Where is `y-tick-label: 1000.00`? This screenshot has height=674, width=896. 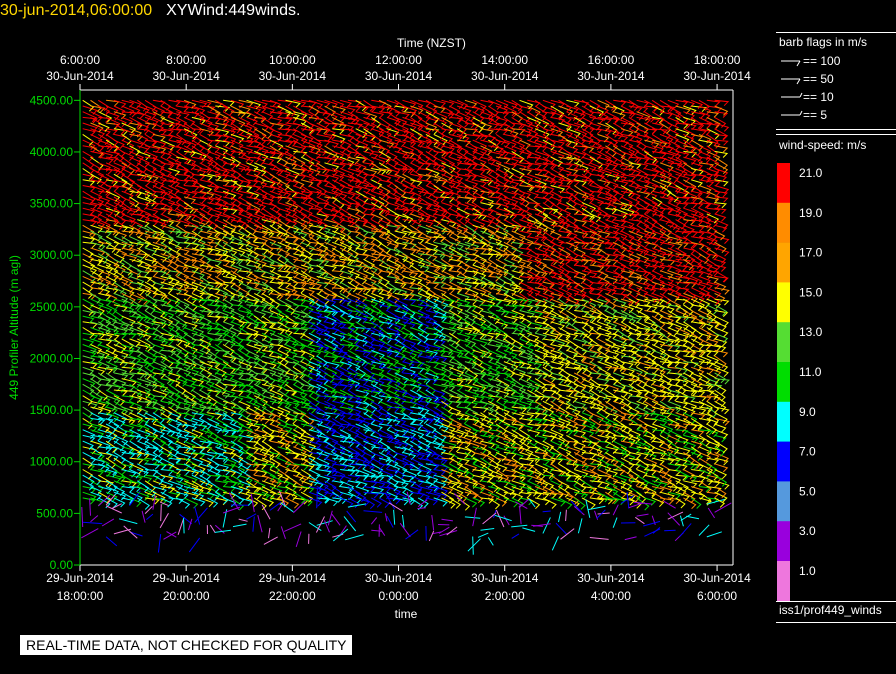 y-tick-label: 1000.00 is located at coordinates (52, 462).